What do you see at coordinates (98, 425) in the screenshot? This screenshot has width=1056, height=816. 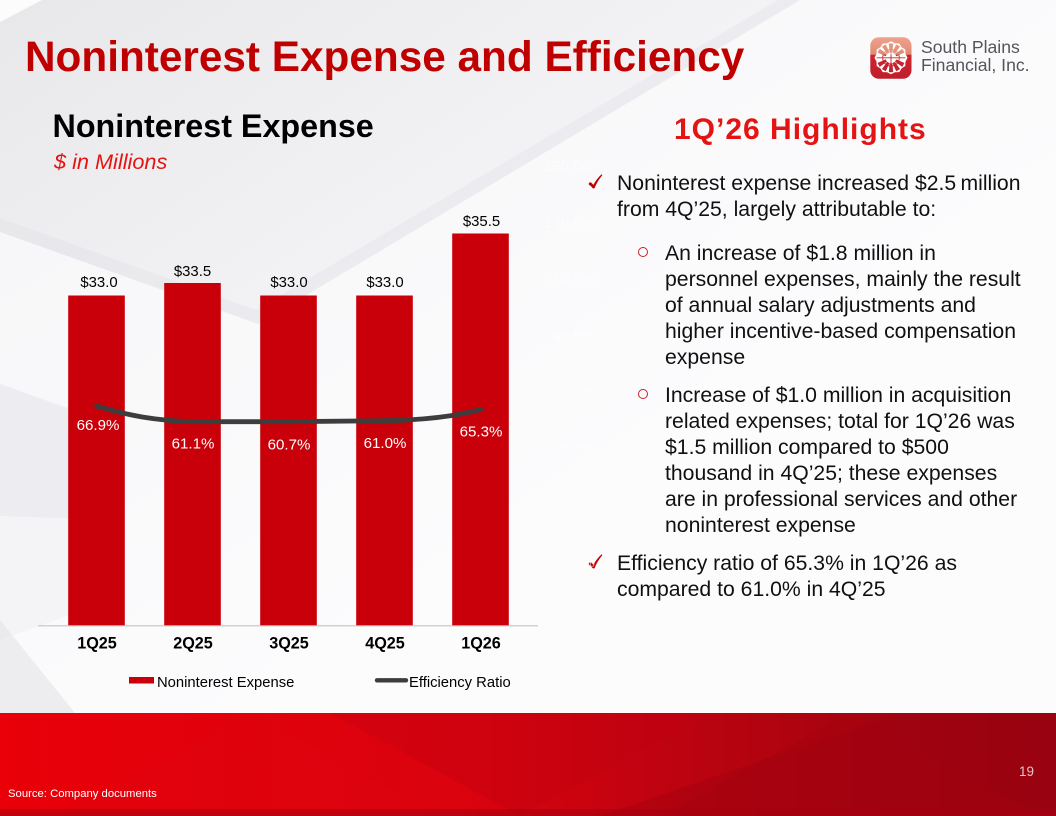 I see `svg-text: 66.9%` at bounding box center [98, 425].